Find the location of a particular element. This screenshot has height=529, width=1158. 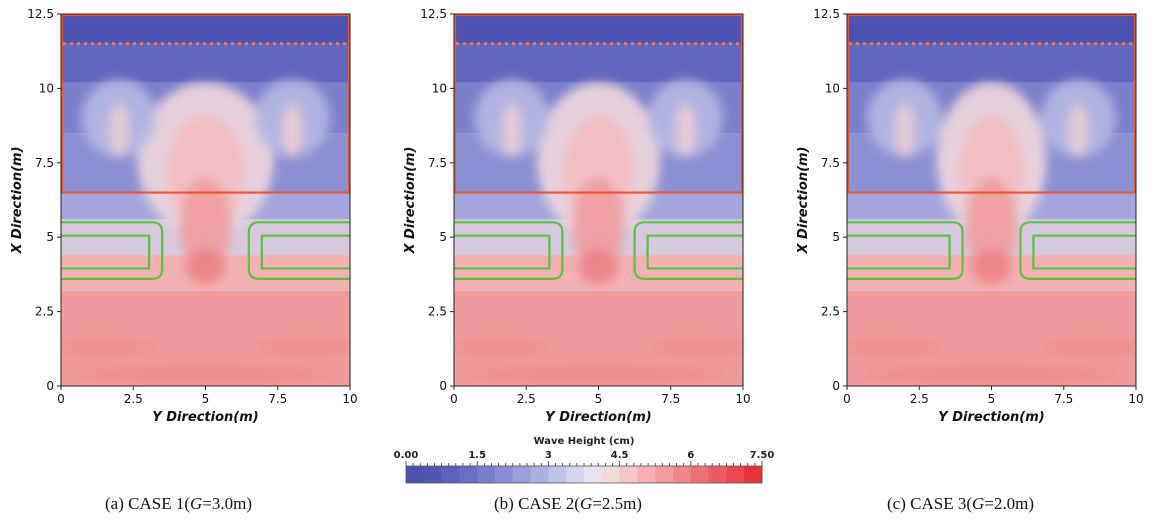

colorbar-label: 6 is located at coordinates (690, 455).